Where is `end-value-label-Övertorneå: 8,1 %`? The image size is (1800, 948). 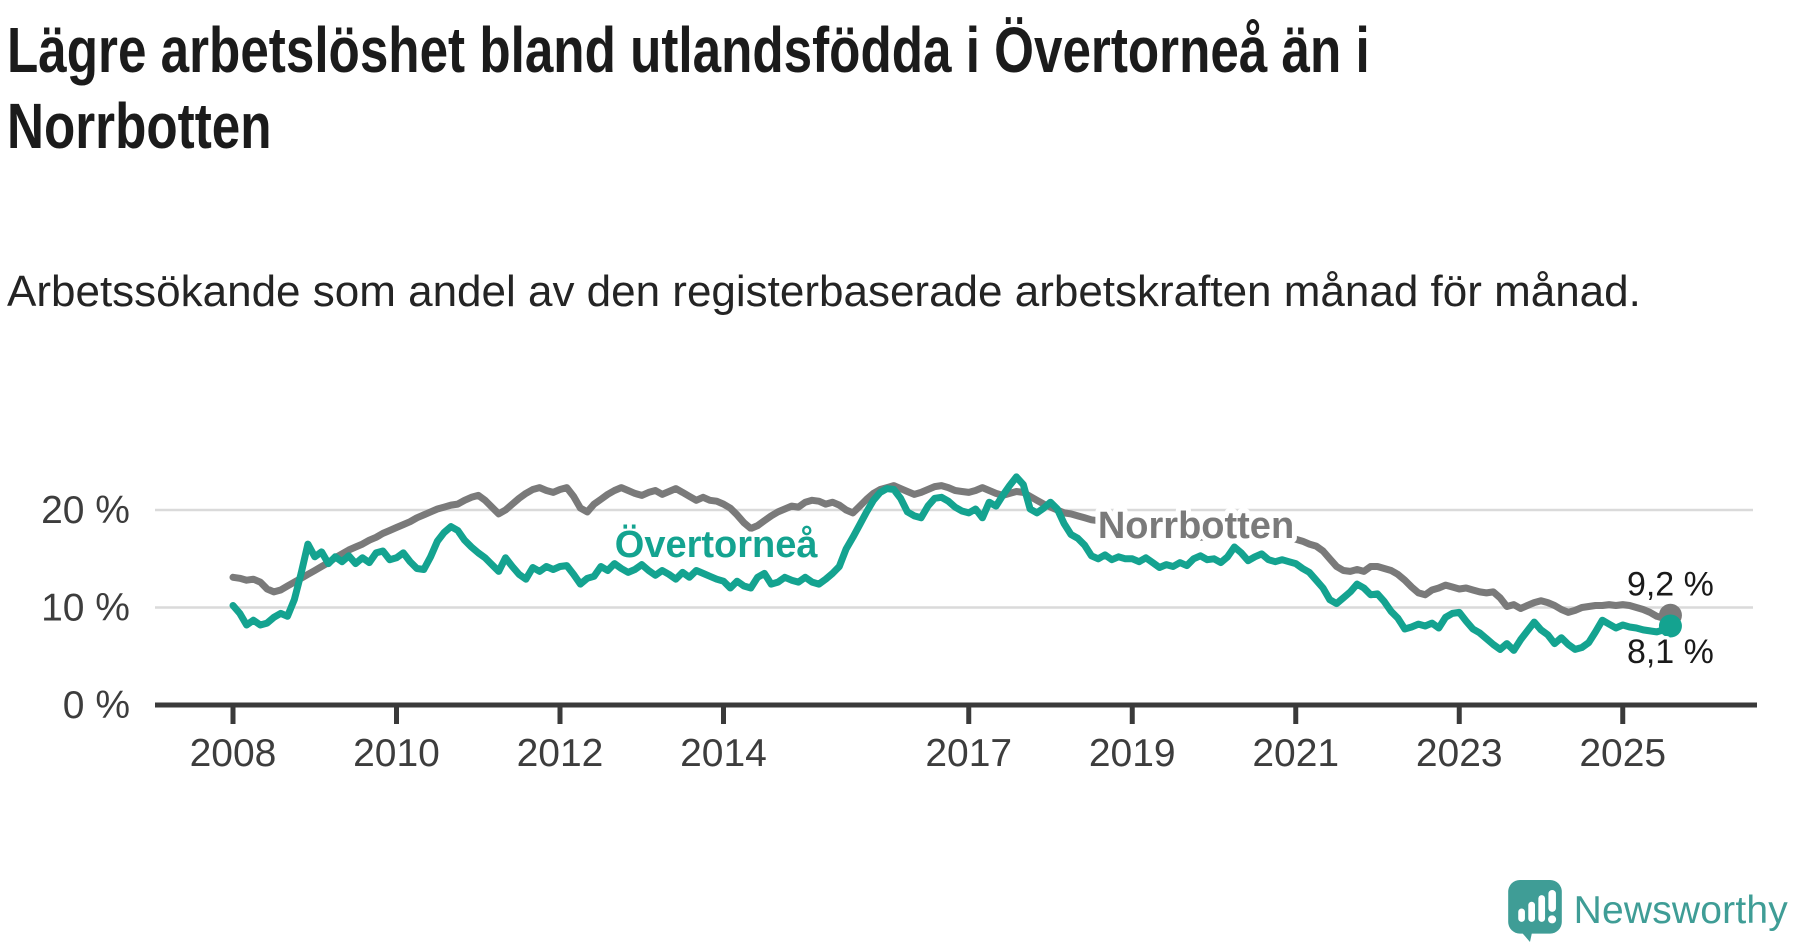
end-value-label-Övertorneå: 8,1 % is located at coordinates (1670, 652).